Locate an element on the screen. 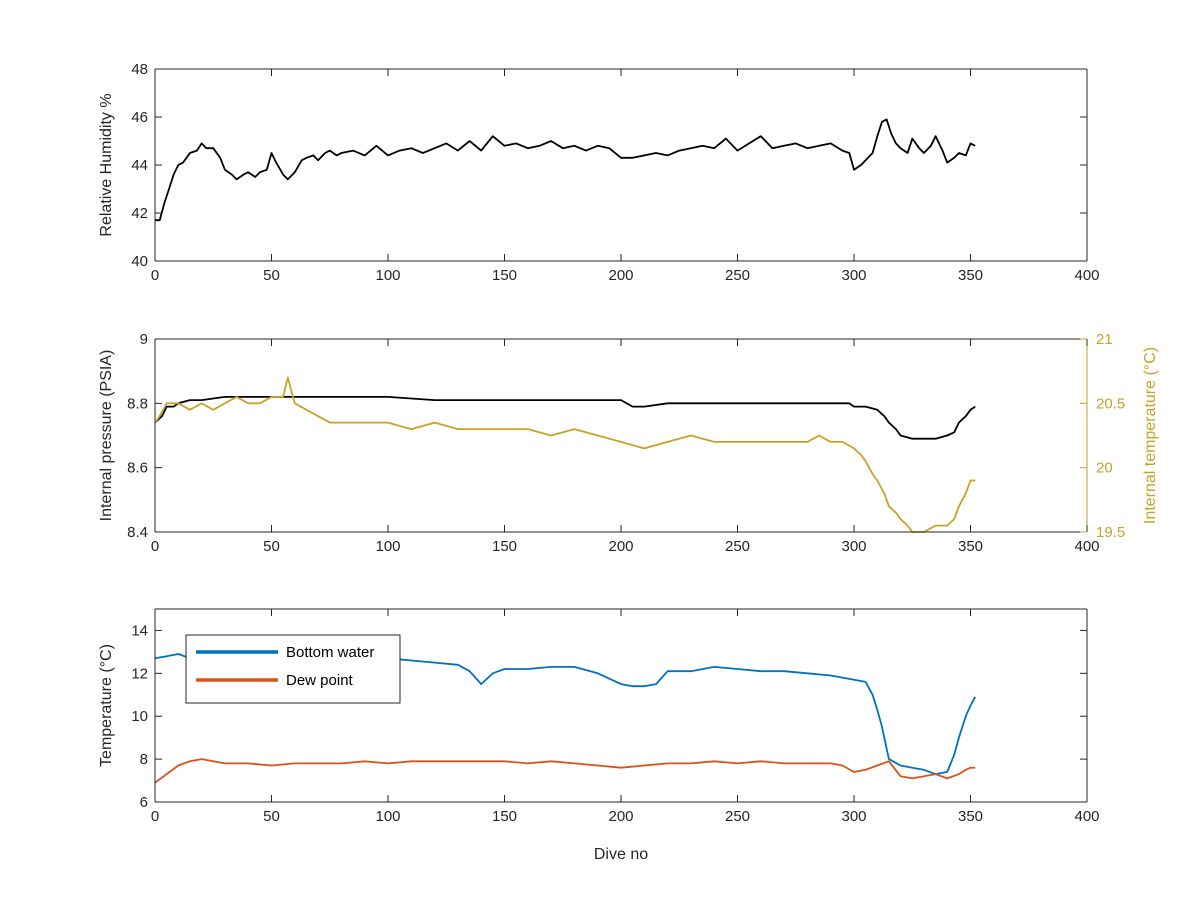  y-axis-title: Internal pressure (PSIA) is located at coordinates (106, 436).